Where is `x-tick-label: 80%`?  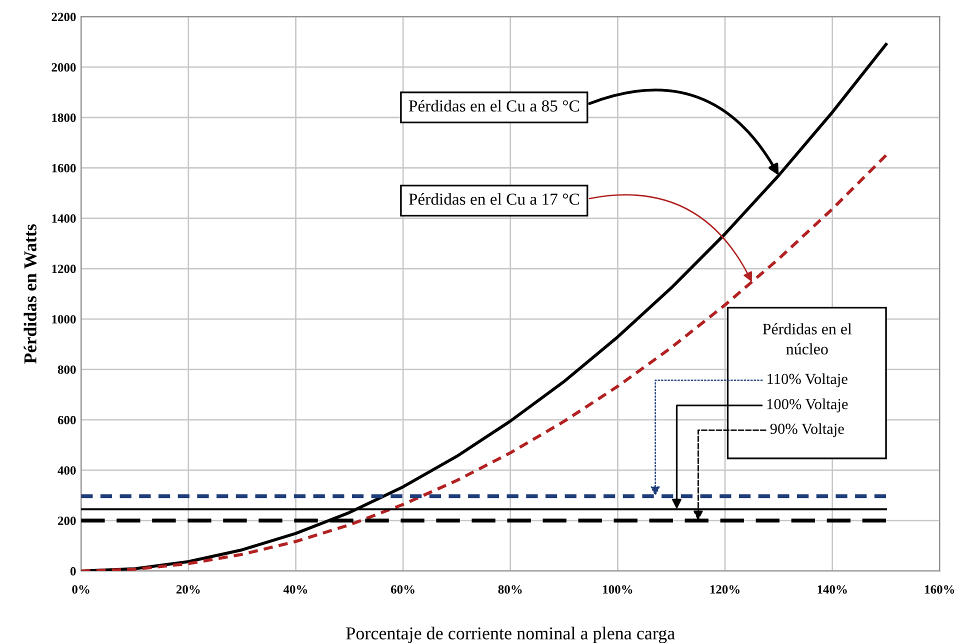
x-tick-label: 80% is located at coordinates (510, 589).